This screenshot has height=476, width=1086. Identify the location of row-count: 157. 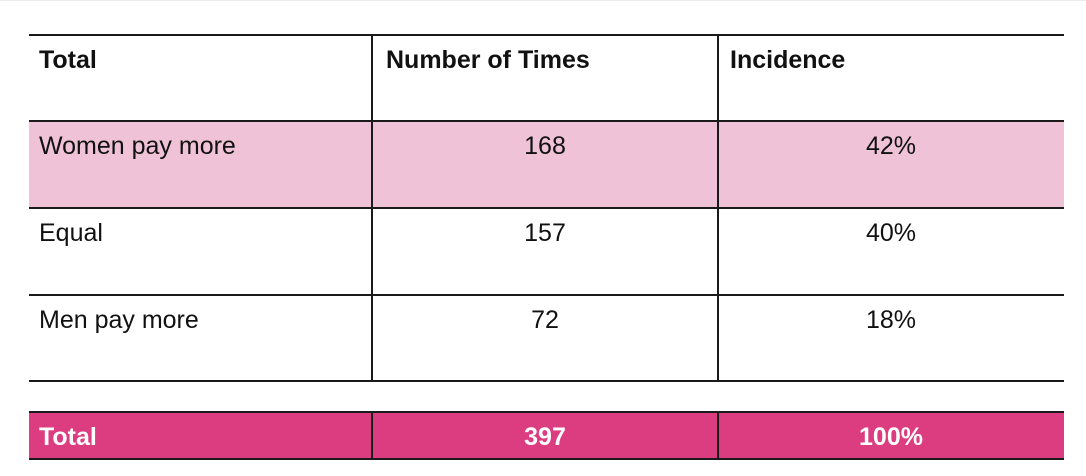
(545, 233).